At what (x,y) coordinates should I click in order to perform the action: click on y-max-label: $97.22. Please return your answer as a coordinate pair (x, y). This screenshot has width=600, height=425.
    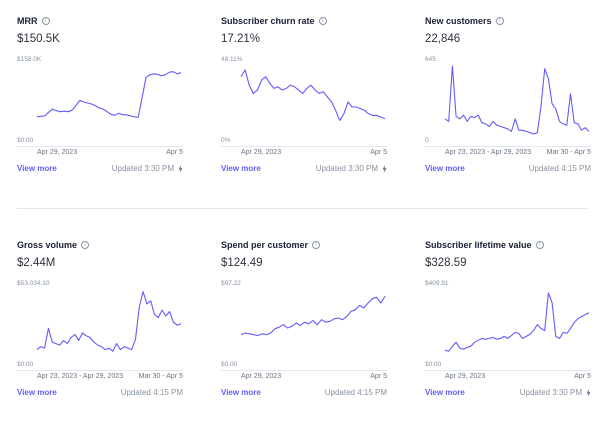
    Looking at the image, I should click on (231, 283).